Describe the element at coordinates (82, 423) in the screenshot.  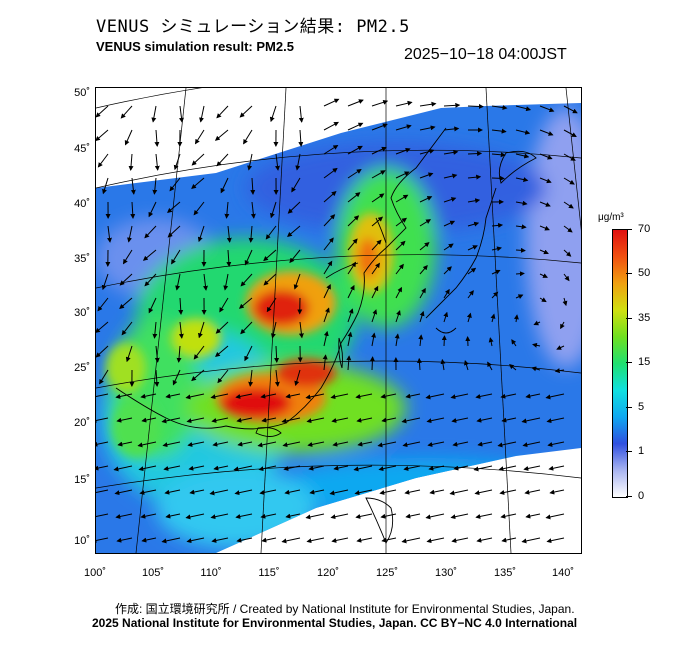
I see `lat-tick-20: 20˚` at that location.